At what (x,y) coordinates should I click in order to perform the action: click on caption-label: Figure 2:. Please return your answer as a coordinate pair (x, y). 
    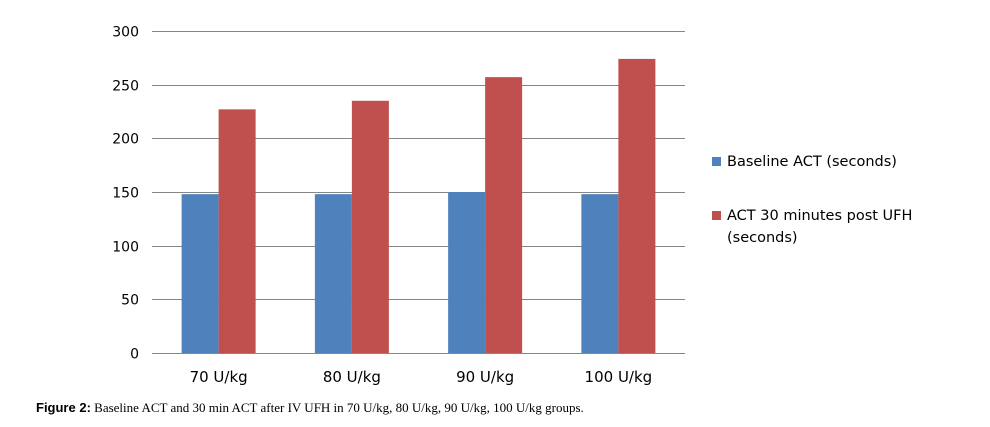
    Looking at the image, I should click on (63, 407).